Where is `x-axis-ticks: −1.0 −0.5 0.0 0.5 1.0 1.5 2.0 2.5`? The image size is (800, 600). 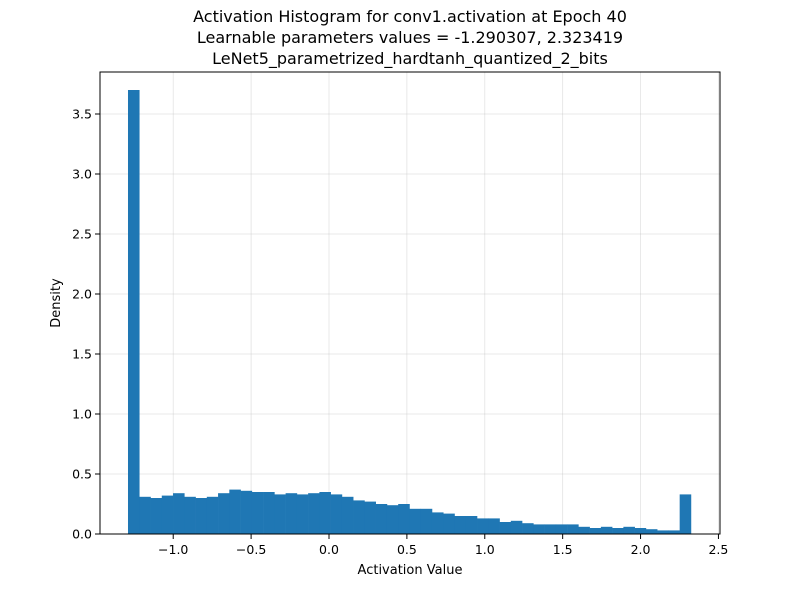
x-axis-ticks: −1.0 −0.5 0.0 0.5 1.0 1.5 2.0 2.5 is located at coordinates (443, 545).